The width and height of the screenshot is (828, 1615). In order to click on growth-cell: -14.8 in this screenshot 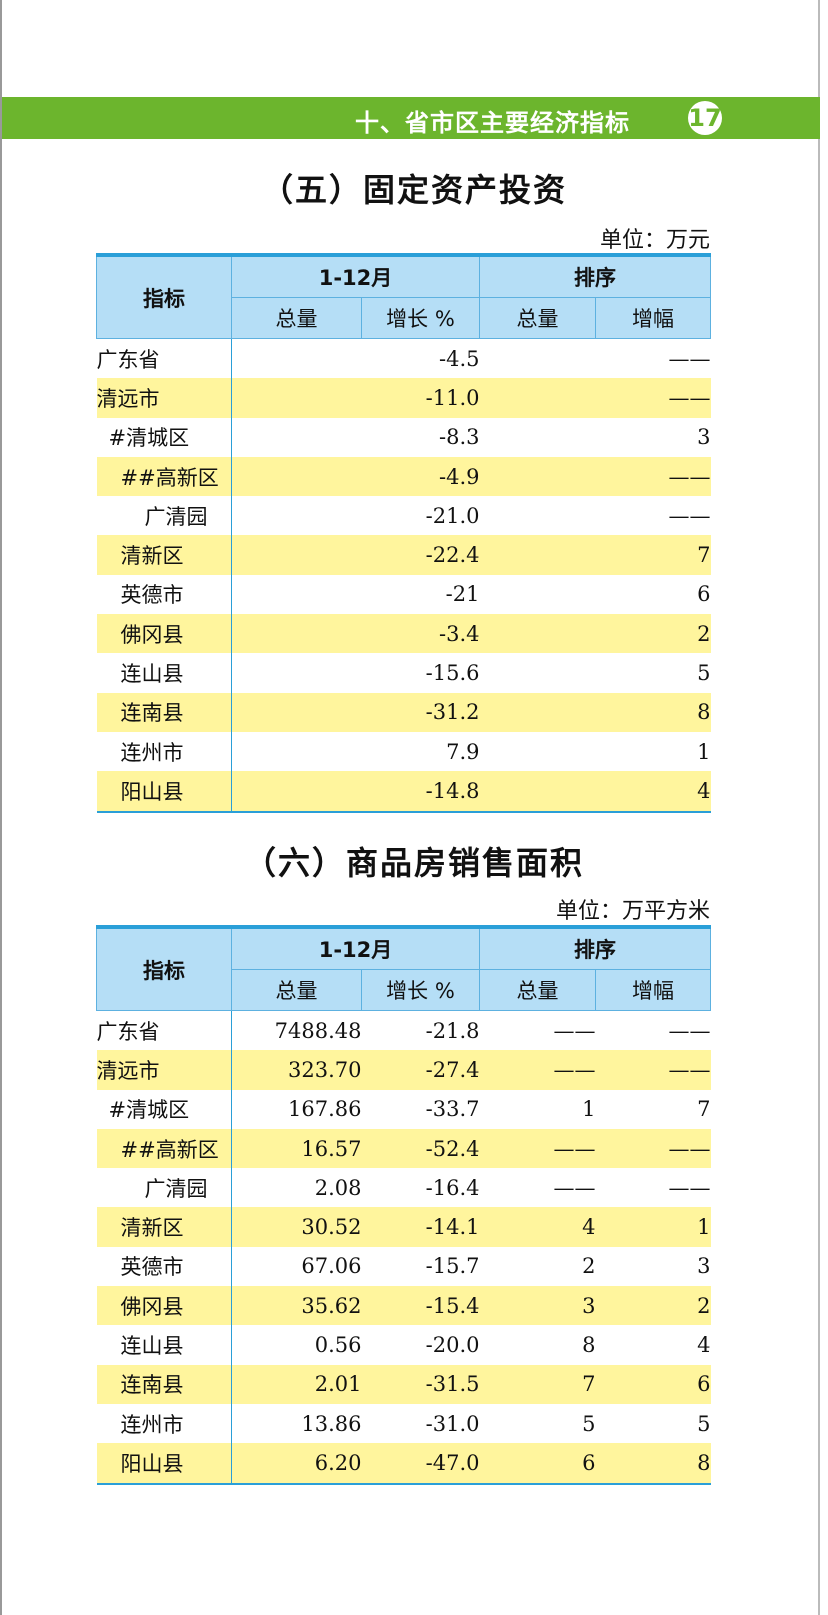, I will do `click(355, 792)`.